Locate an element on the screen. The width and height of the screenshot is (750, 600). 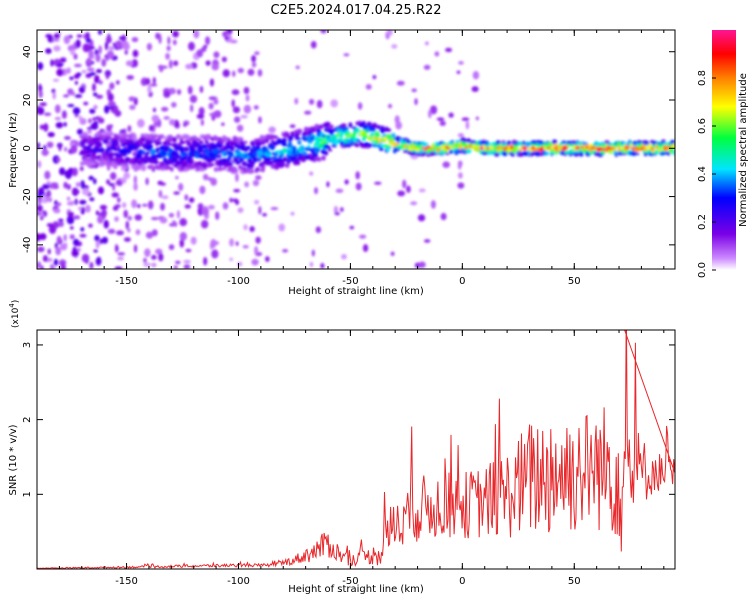
x-tick-label: 0 is located at coordinates (462, 581).